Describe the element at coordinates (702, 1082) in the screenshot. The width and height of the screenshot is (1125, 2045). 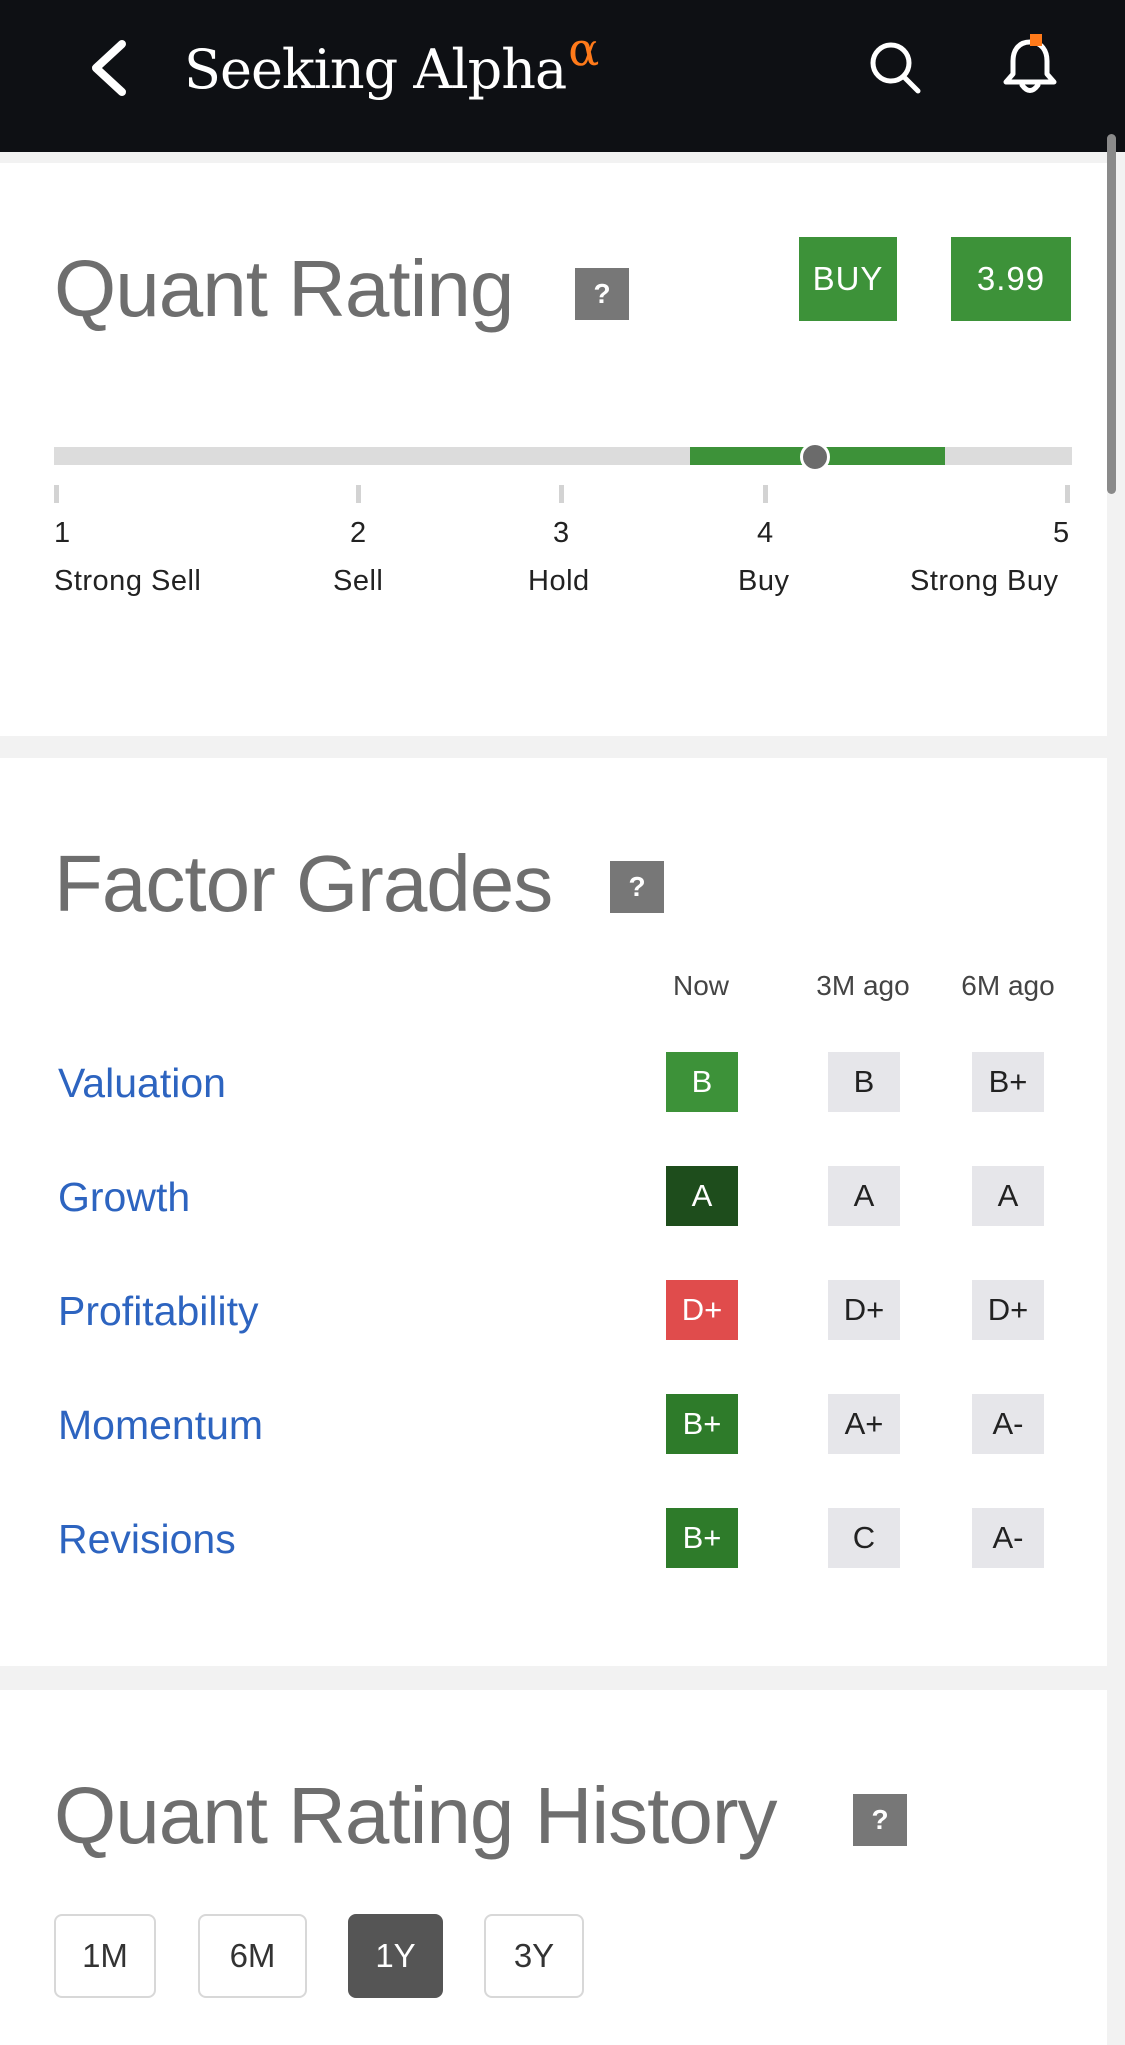
I see `grade-now: B` at that location.